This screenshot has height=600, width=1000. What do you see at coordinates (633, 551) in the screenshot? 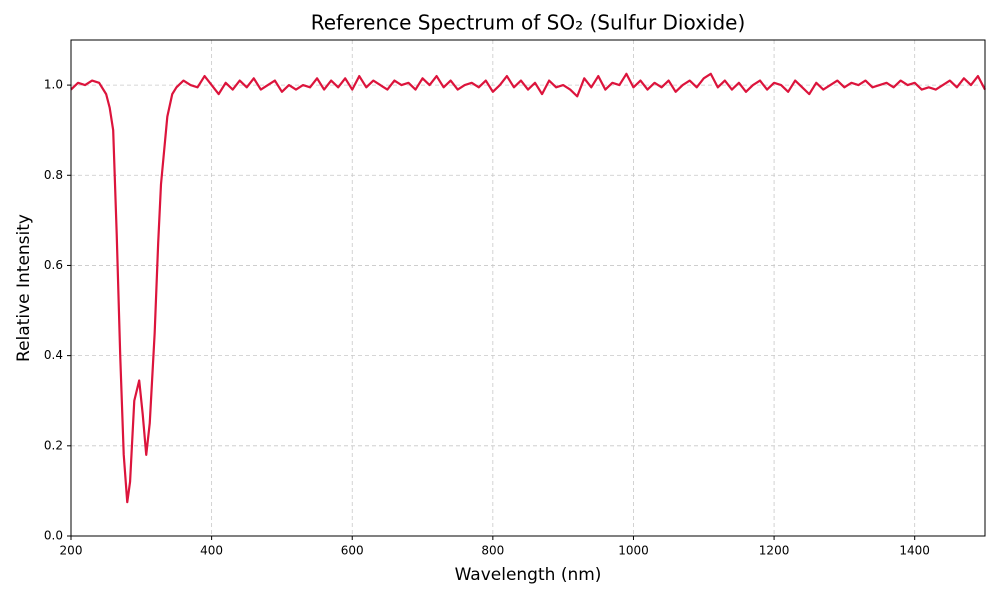
I see `x-tick-label: 1000` at bounding box center [633, 551].